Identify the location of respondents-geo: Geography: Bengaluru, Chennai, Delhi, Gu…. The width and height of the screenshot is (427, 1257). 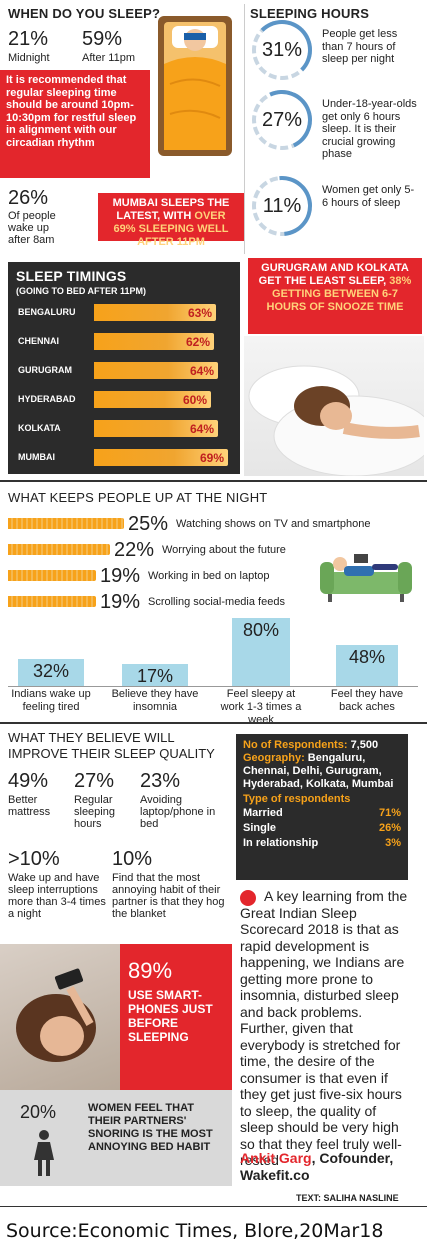
(322, 771).